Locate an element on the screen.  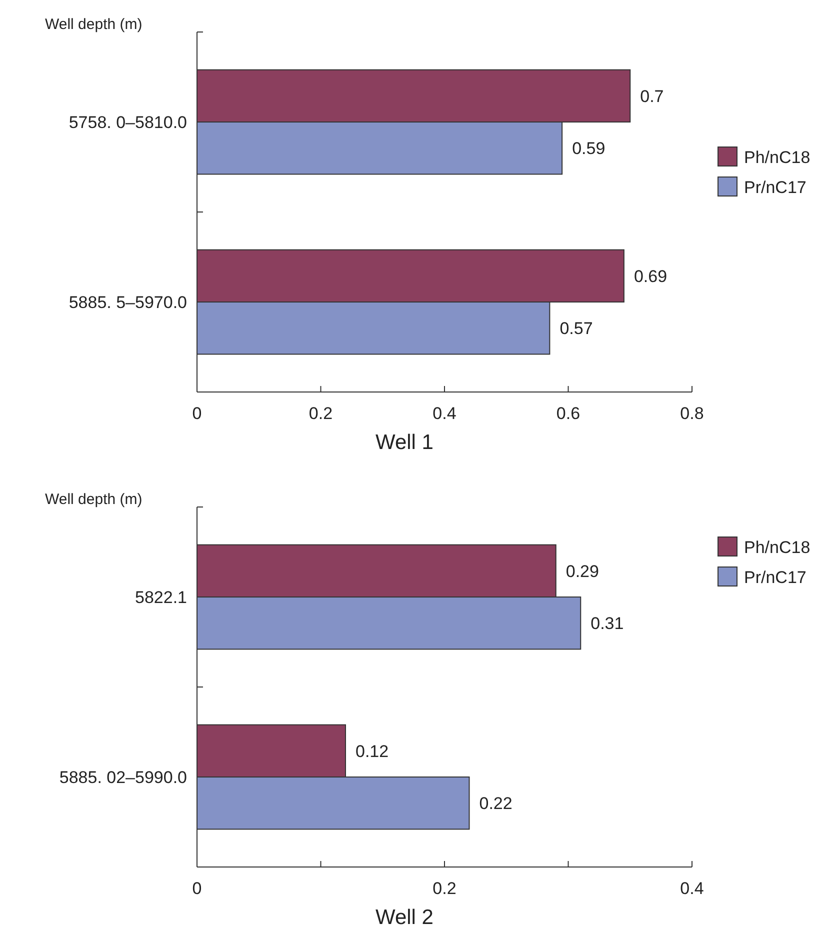
y-tick-label: 5822.1 is located at coordinates (161, 597).